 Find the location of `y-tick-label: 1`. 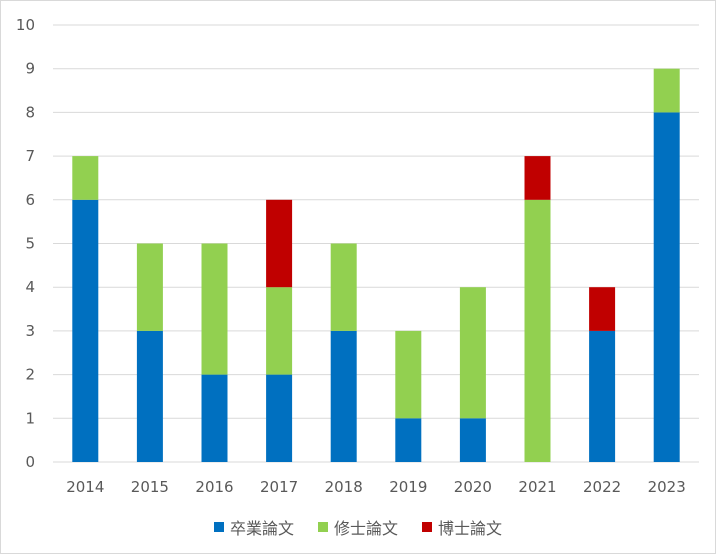

y-tick-label: 1 is located at coordinates (30, 418).